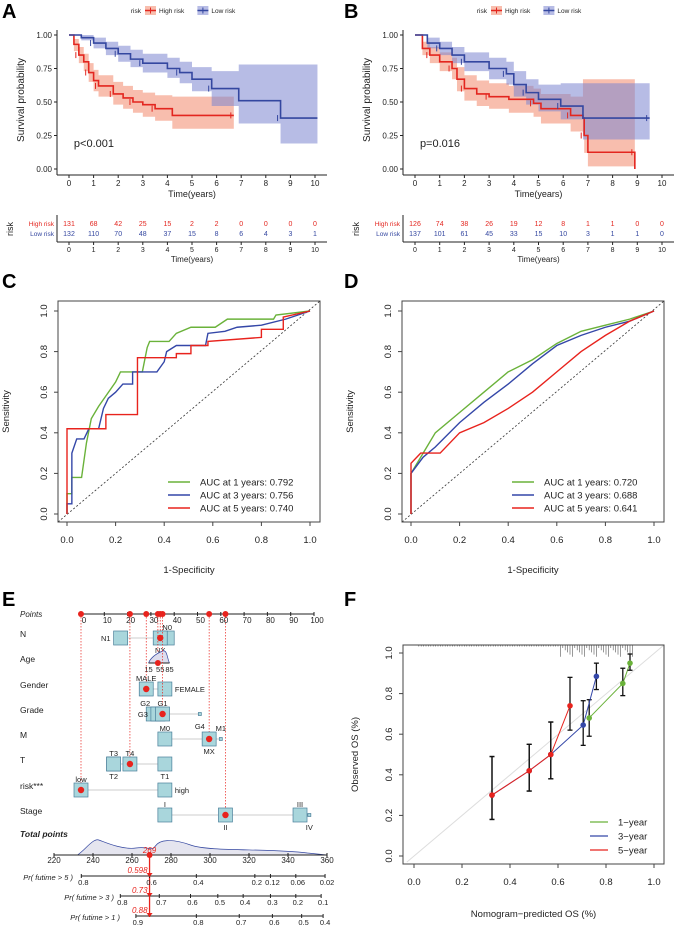  Describe the element at coordinates (44, 392) in the screenshot. I see `y-tick-label: 0.6` at that location.